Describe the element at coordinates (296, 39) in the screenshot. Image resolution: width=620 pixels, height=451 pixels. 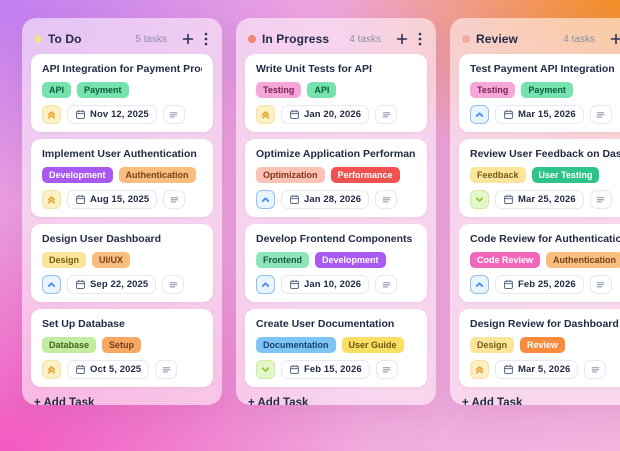
I see `column-title: In Progress` at that location.